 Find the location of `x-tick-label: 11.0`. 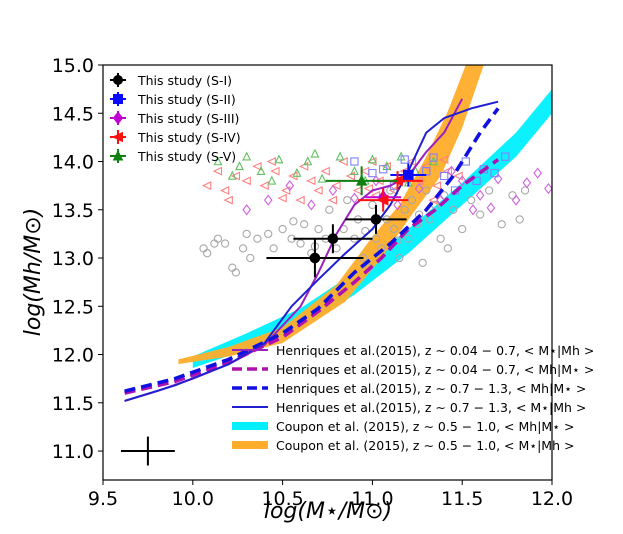

x-tick-label: 11.0 is located at coordinates (372, 499).